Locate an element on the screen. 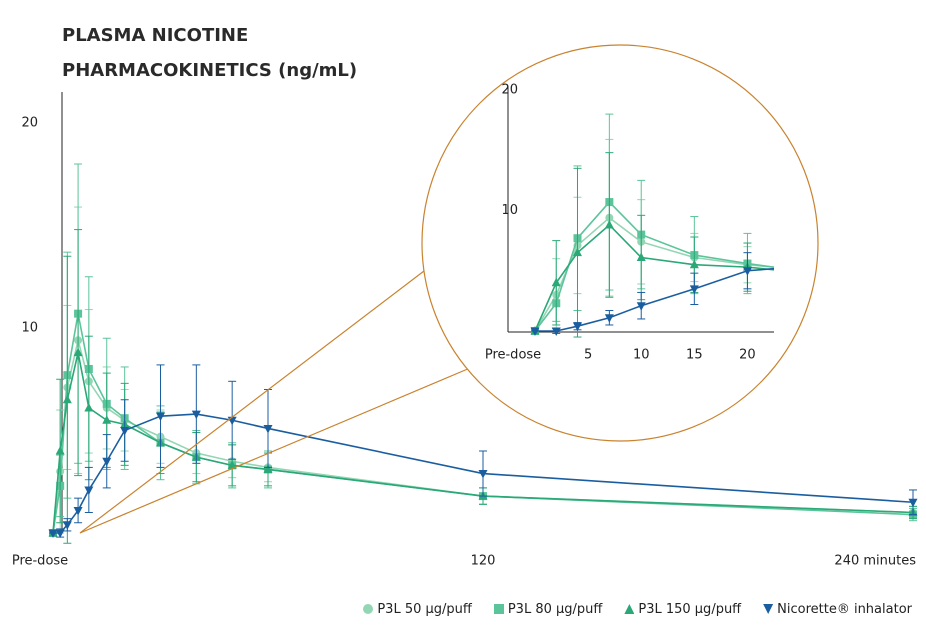 The height and width of the screenshot is (625, 926). x-tick-label: 120 is located at coordinates (483, 561).